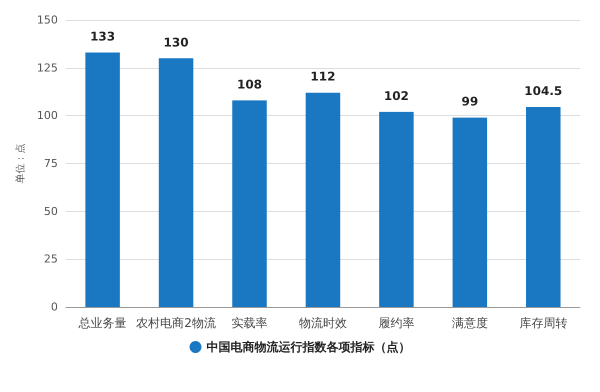 The width and height of the screenshot is (600, 392). What do you see at coordinates (308, 347) in the screenshot?
I see `legend-label: 中国电商物流运行指数各项指标（点）` at bounding box center [308, 347].